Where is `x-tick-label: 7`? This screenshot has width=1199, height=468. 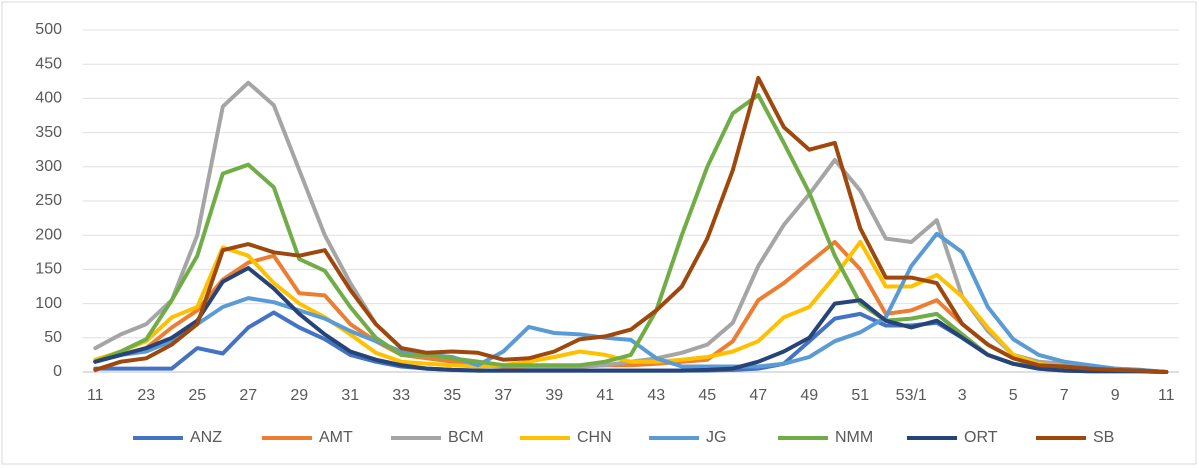
x-tick-label: 7 is located at coordinates (1064, 395).